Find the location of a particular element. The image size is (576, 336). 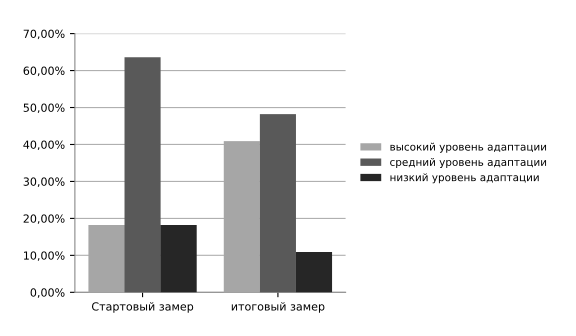

x-tick-label: итоговый замер is located at coordinates (278, 307).